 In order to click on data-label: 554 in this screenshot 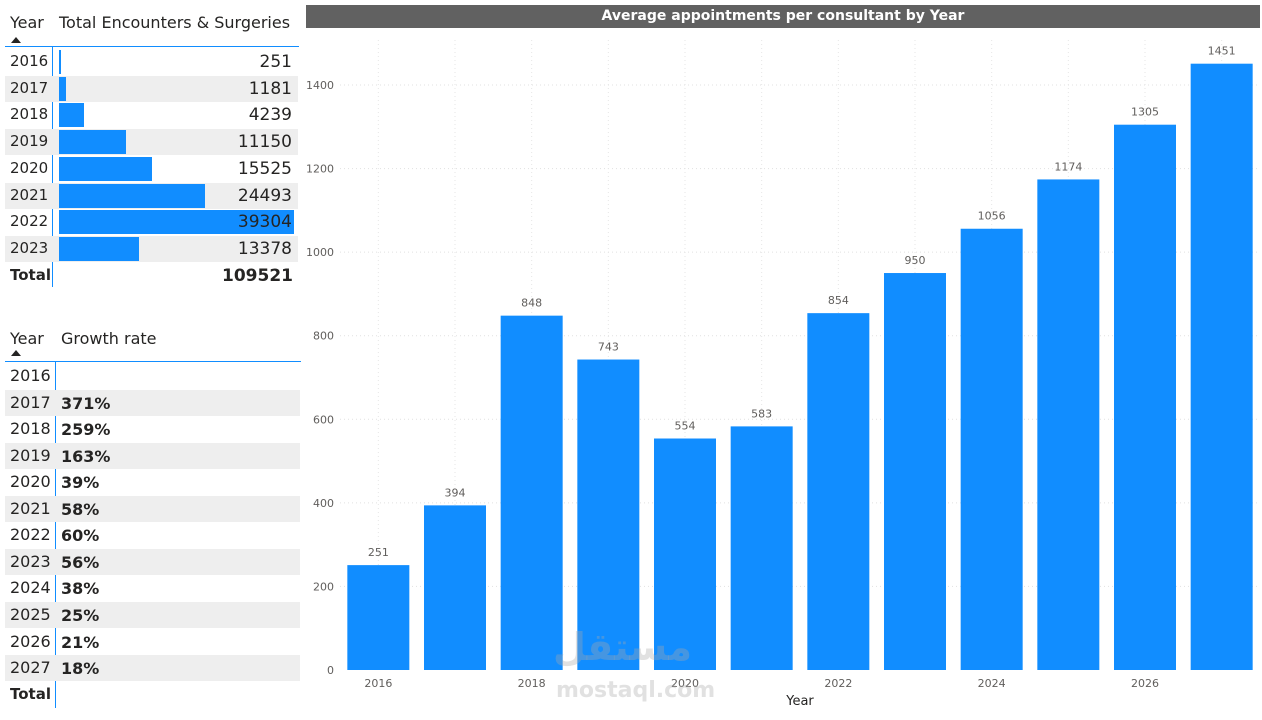, I will do `click(685, 426)`.